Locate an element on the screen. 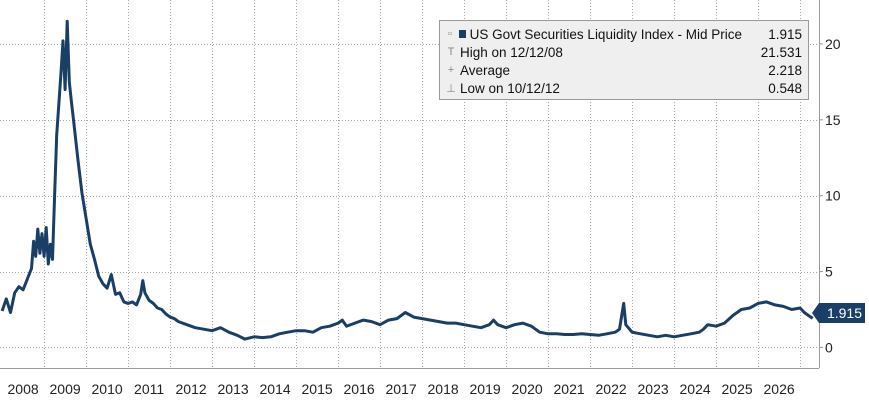 This screenshot has height=419, width=869. x-tick-label: 2014 is located at coordinates (275, 389).